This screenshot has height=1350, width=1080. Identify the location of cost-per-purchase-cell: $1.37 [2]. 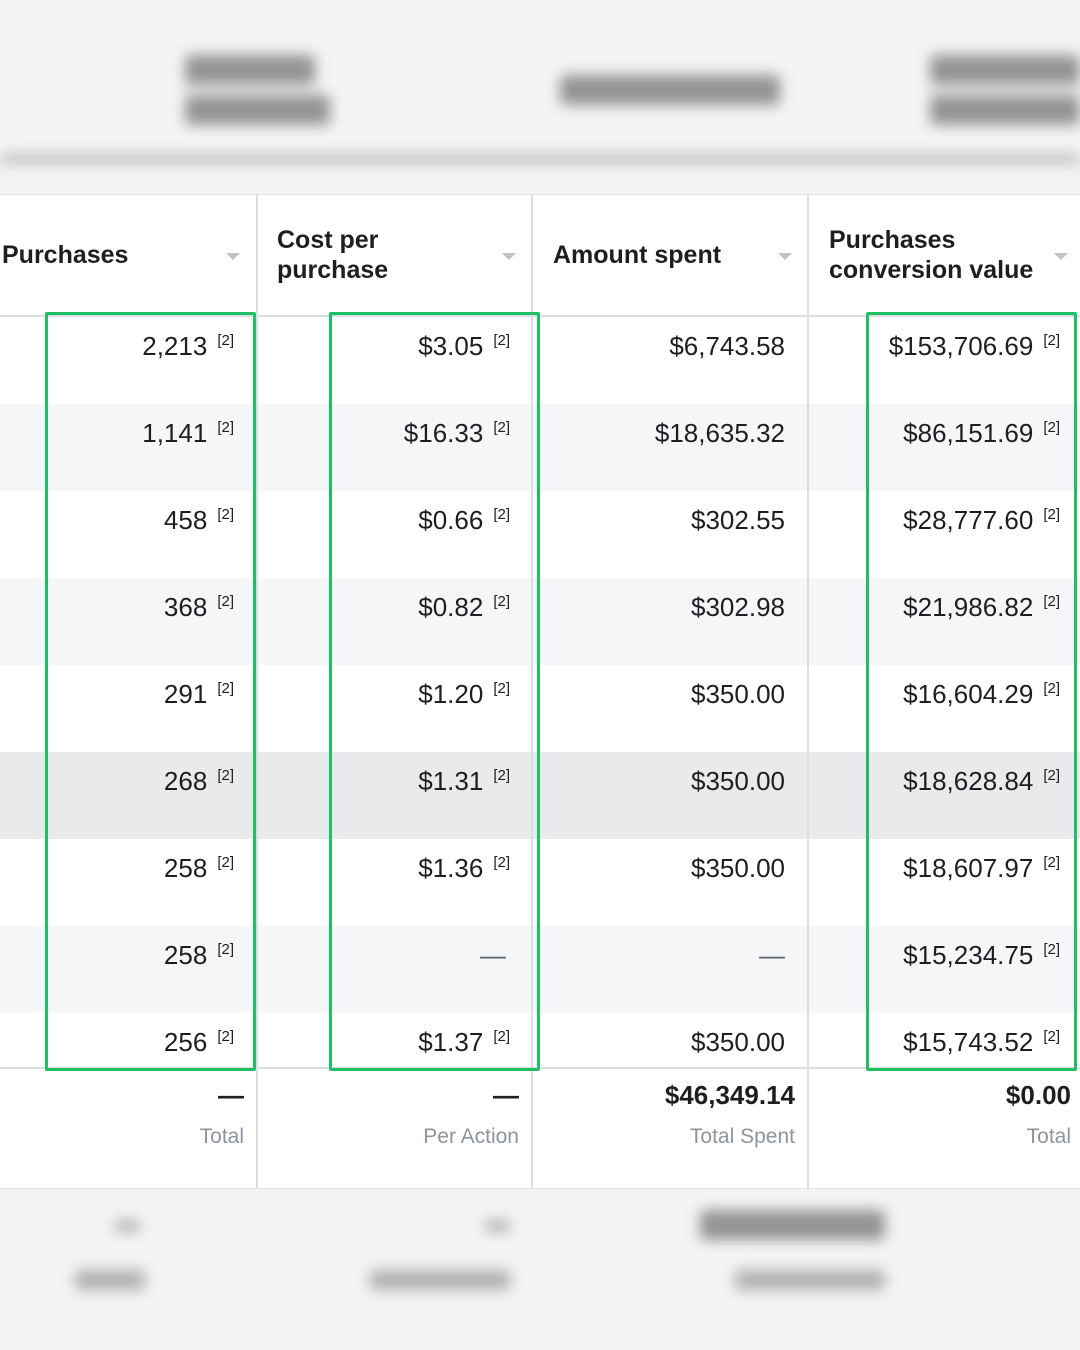
(464, 1041).